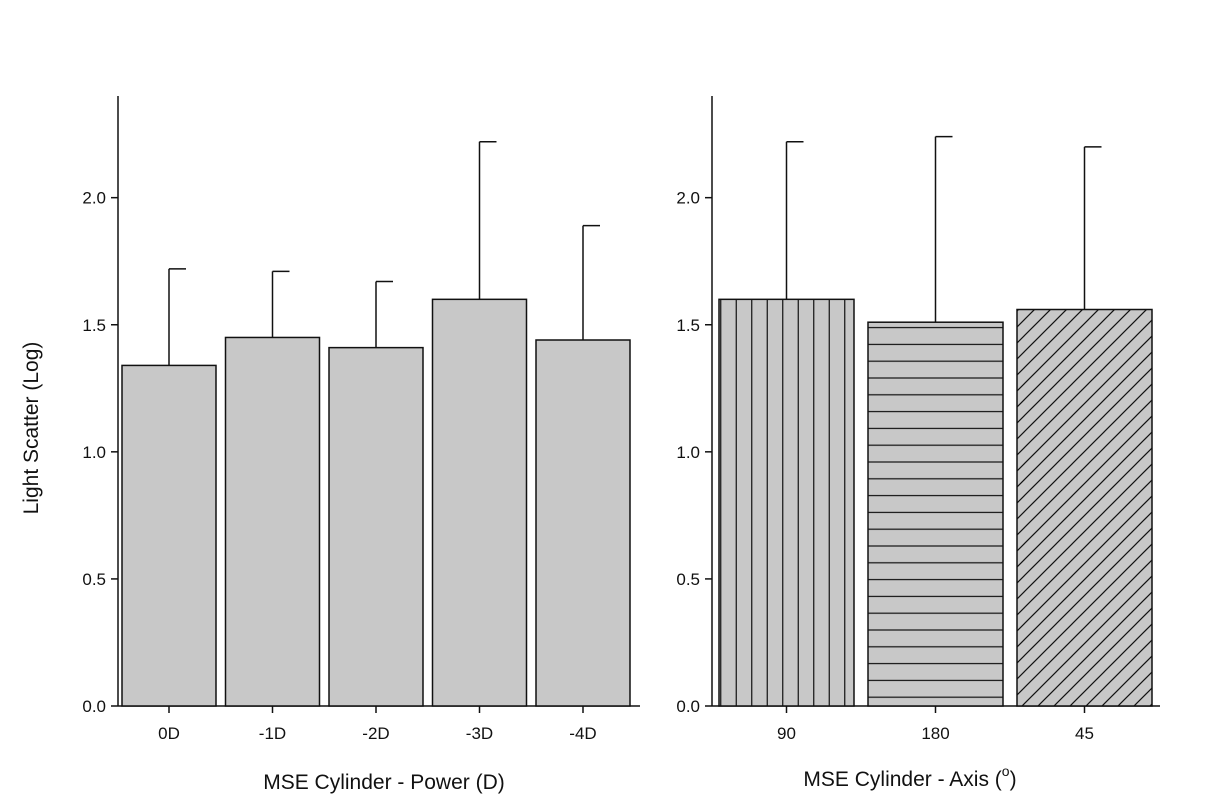  Describe the element at coordinates (902, 779) in the screenshot. I see `x-axis-label-main: MSE Cylinder - Axis (` at that location.